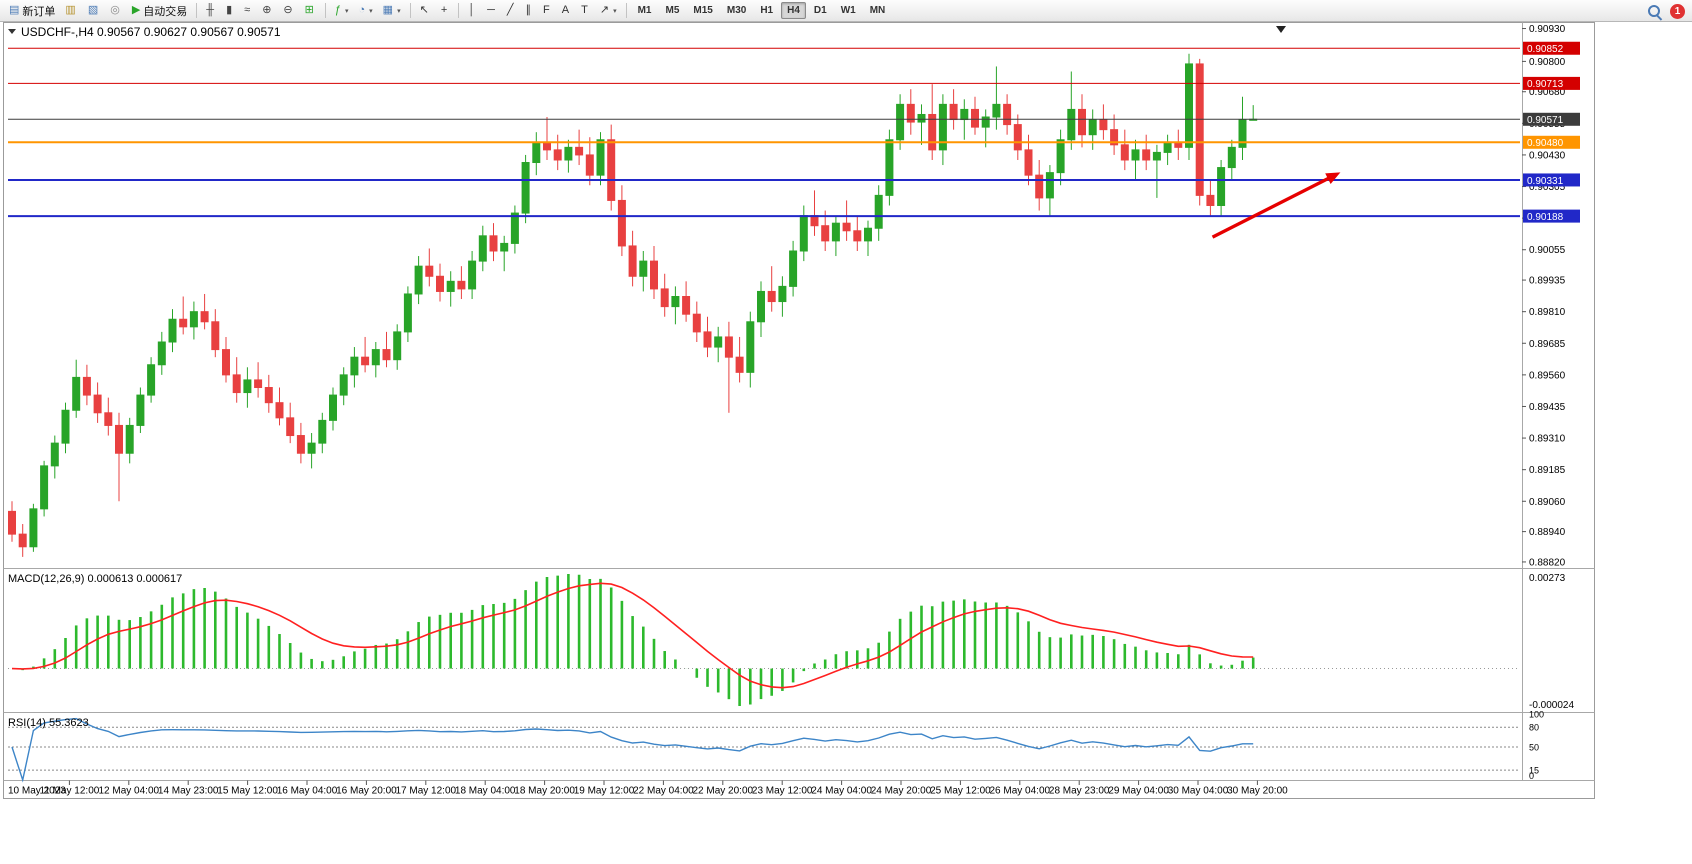 Image resolution: width=1692 pixels, height=864 pixels. What do you see at coordinates (247, 791) in the screenshot?
I see `time-label: 15 May 12:00` at bounding box center [247, 791].